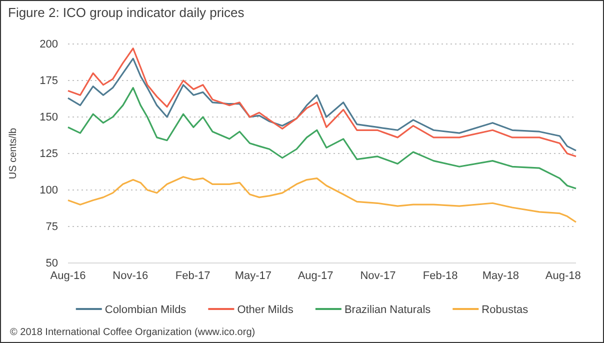  Describe the element at coordinates (563, 276) in the screenshot. I see `x-tick-label: Aug-18` at that location.